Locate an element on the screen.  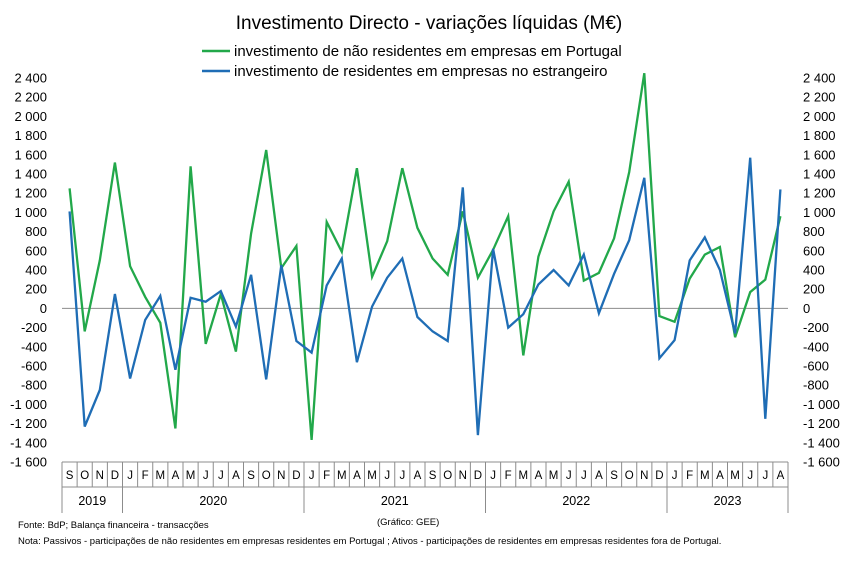
y-tick-label-left: -1 000 is located at coordinates (28, 404).